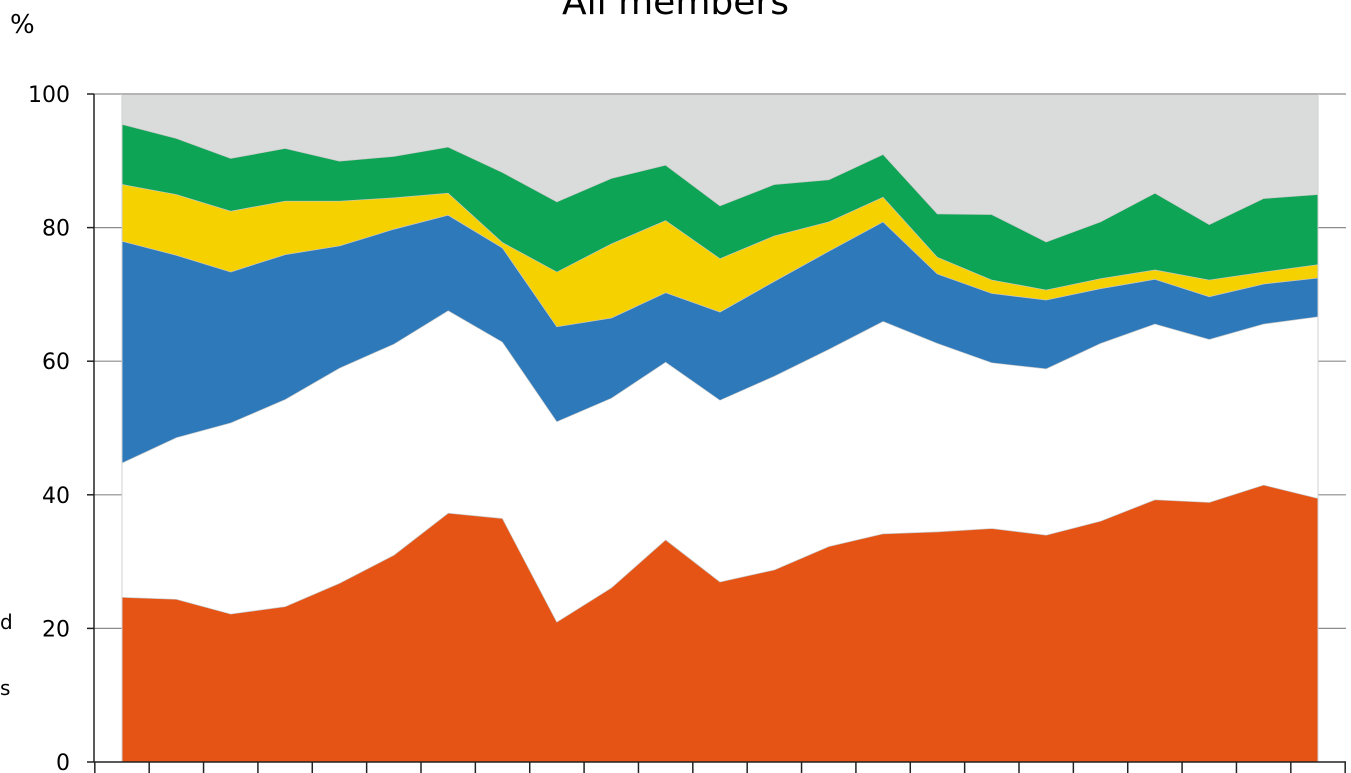  Describe the element at coordinates (49, 95) in the screenshot. I see `y-tick-label-100: 100` at that location.